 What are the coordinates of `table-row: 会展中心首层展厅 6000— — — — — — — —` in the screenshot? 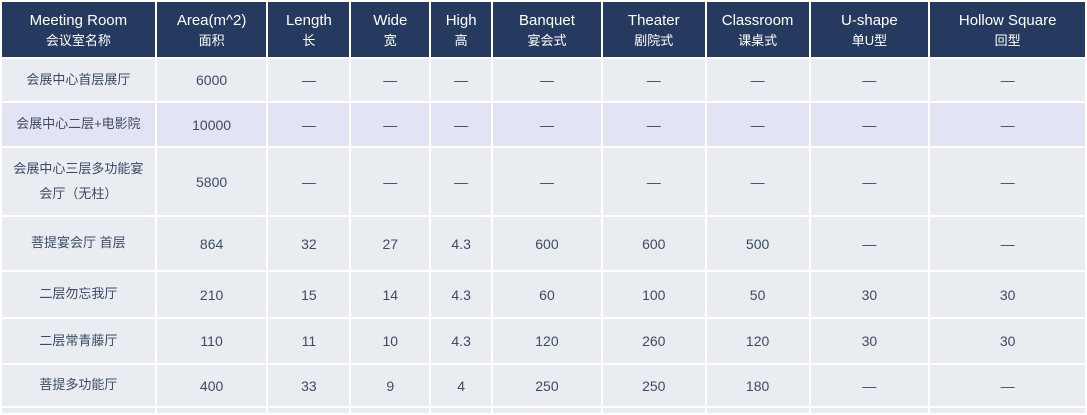 It's located at (543, 80).